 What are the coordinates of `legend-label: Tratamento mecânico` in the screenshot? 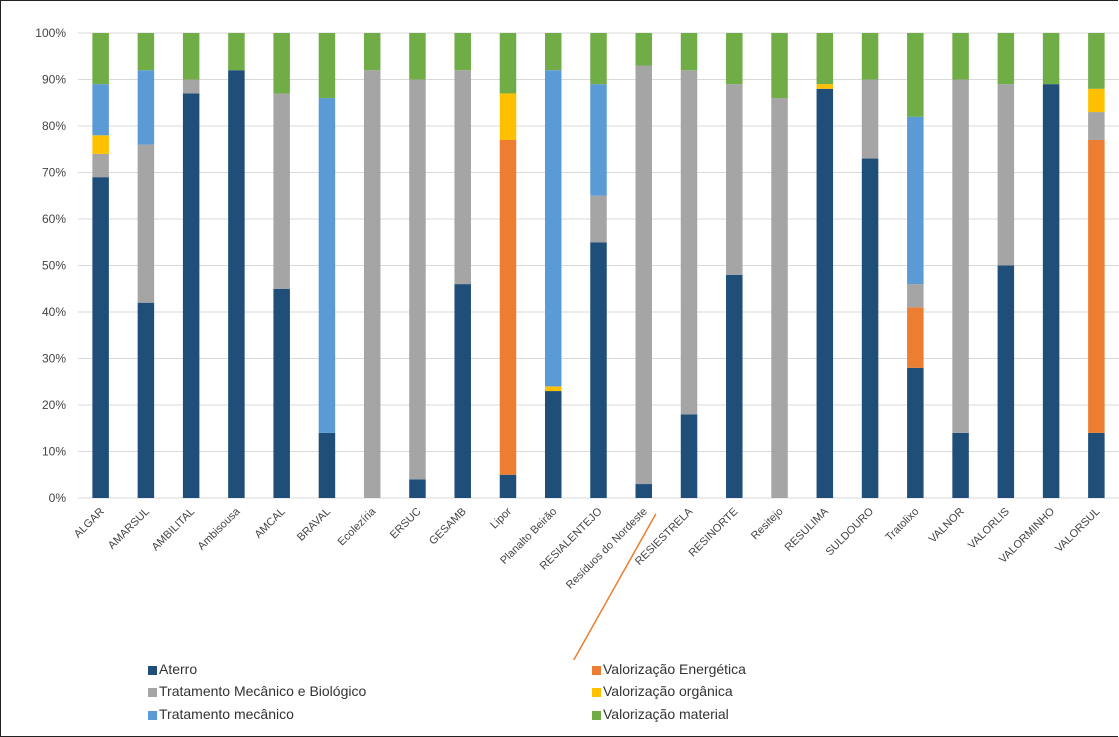 It's located at (226, 714).